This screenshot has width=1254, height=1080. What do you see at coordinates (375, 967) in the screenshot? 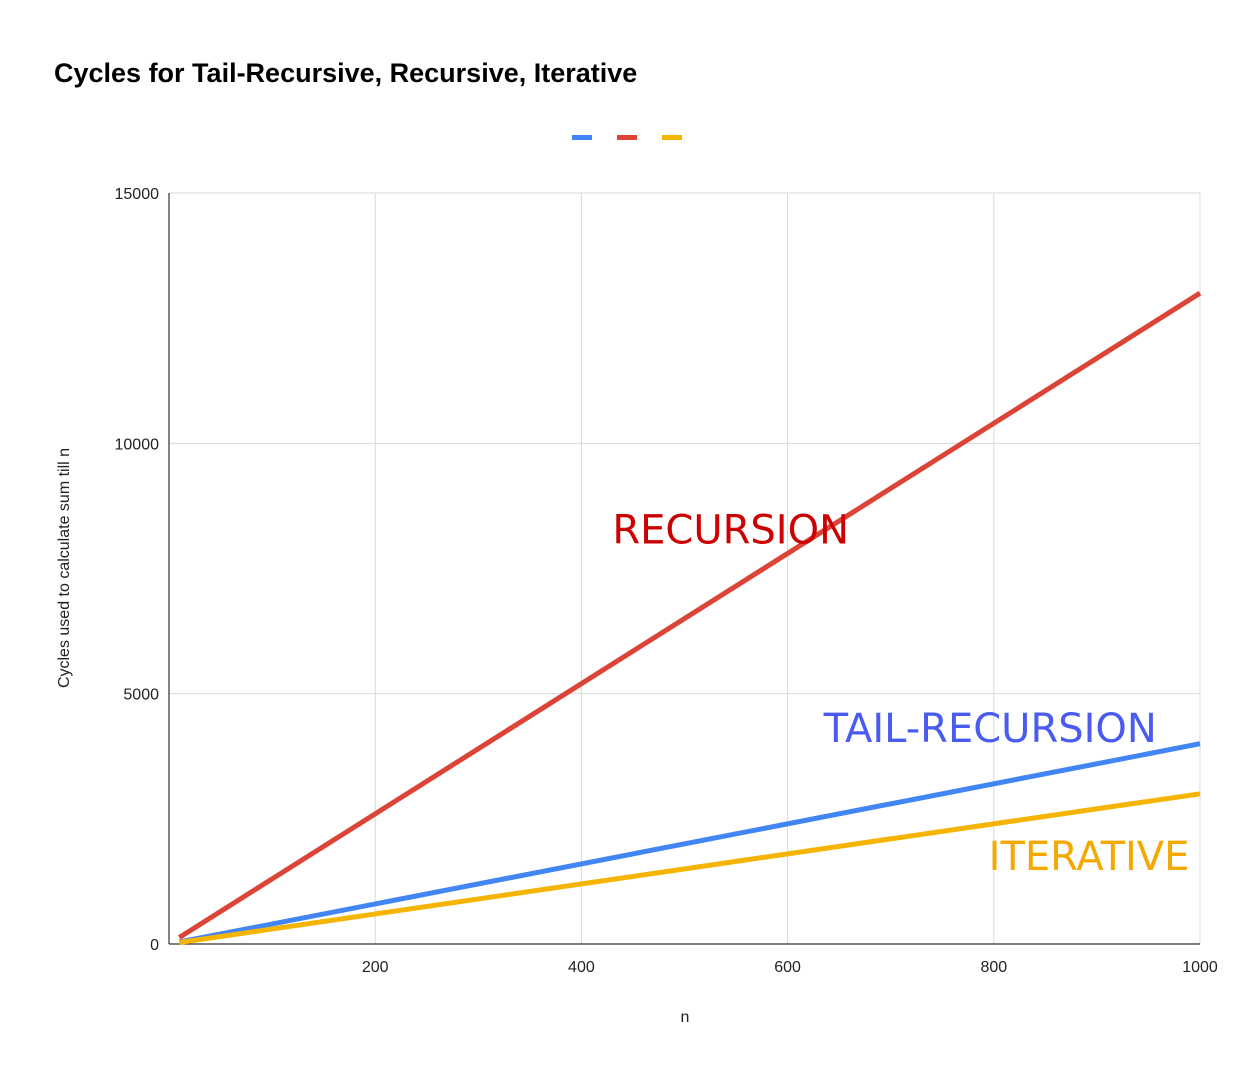
I see `x-tick-label: 200` at bounding box center [375, 967].